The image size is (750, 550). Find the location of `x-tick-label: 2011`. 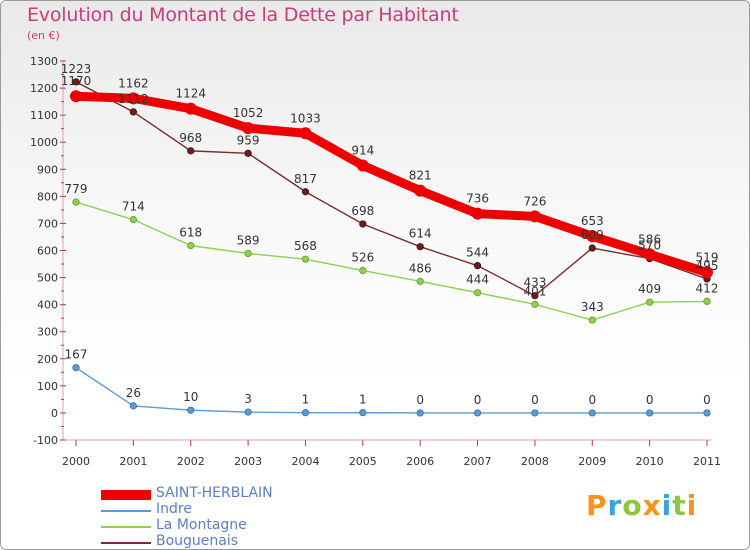

x-tick-label: 2011 is located at coordinates (707, 461).